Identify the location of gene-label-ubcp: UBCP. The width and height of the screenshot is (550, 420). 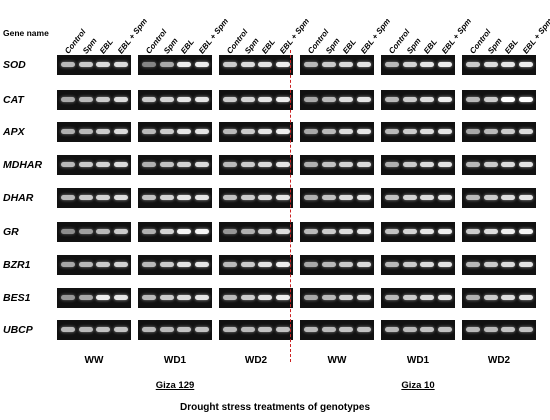
(18, 330).